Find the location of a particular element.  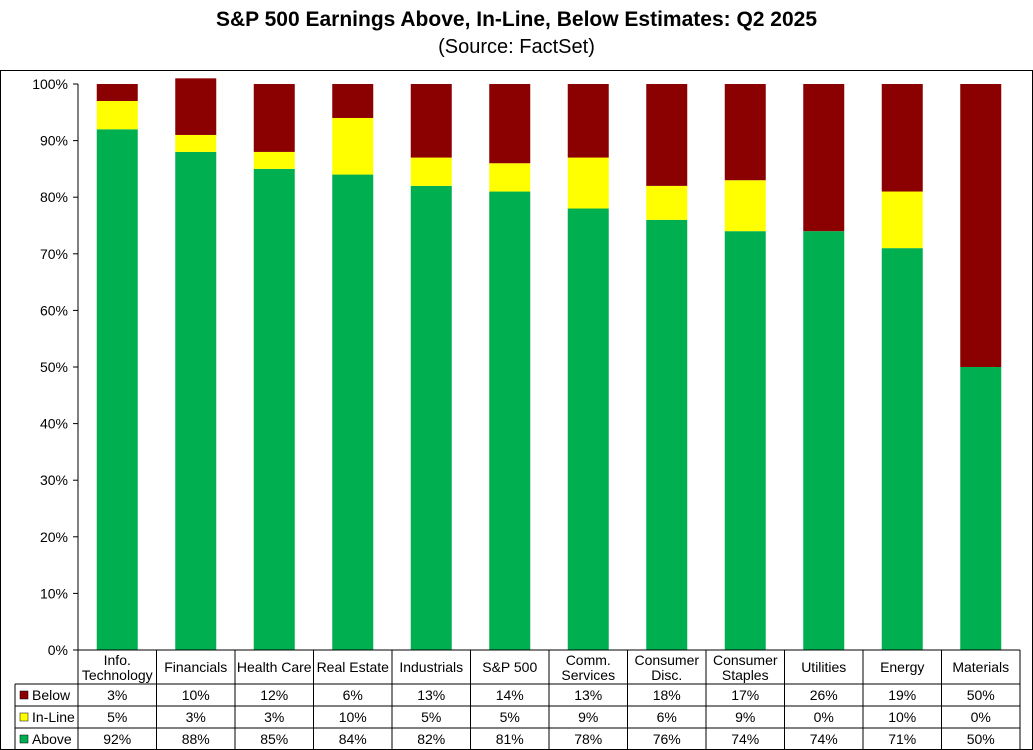

x-category-label: Energy is located at coordinates (902, 667).